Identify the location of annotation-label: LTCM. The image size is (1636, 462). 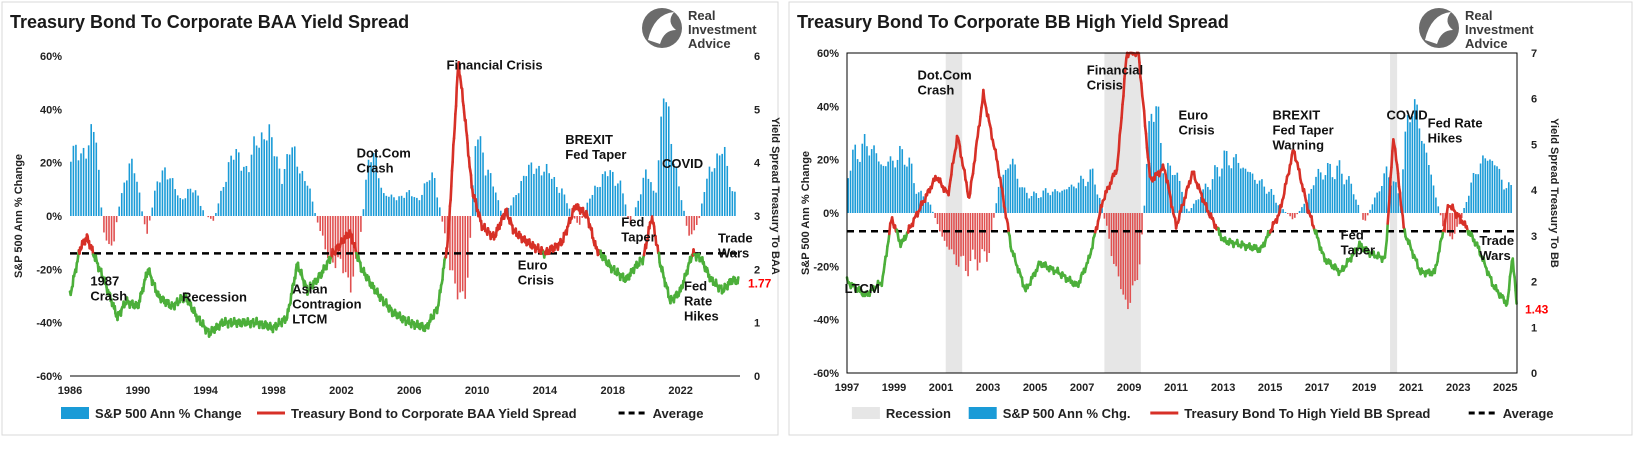
(862, 288).